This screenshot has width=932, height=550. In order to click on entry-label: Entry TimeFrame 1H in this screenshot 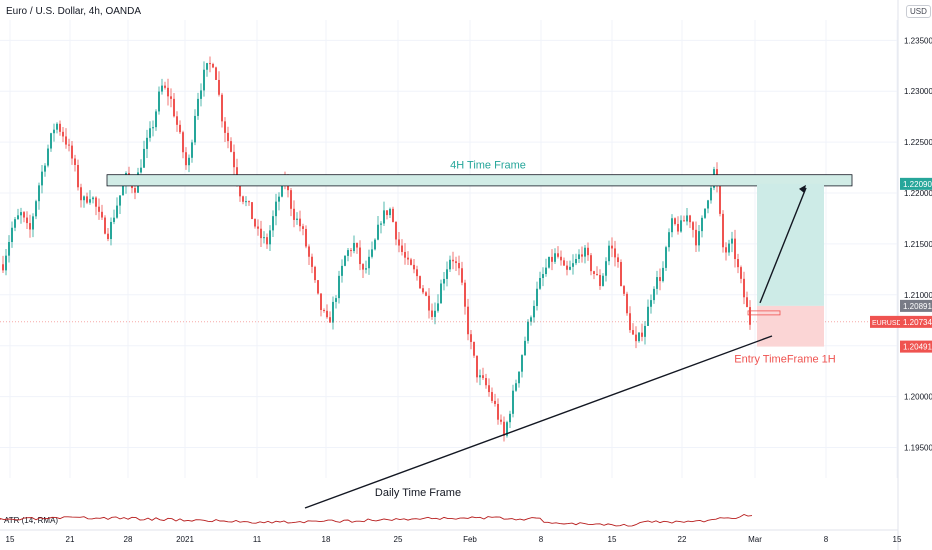, I will do `click(785, 360)`.